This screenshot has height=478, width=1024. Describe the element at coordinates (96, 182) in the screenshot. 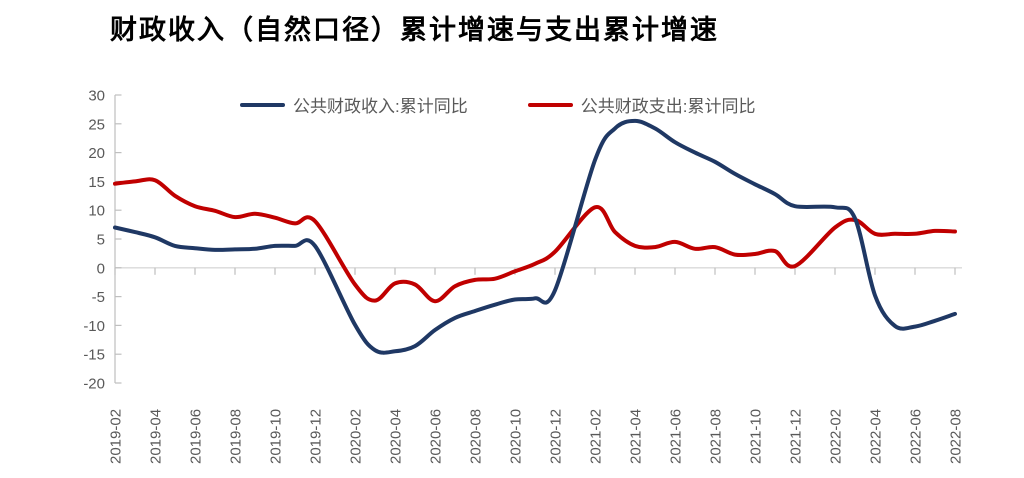

I see `y-axis-tick-label: 15` at that location.